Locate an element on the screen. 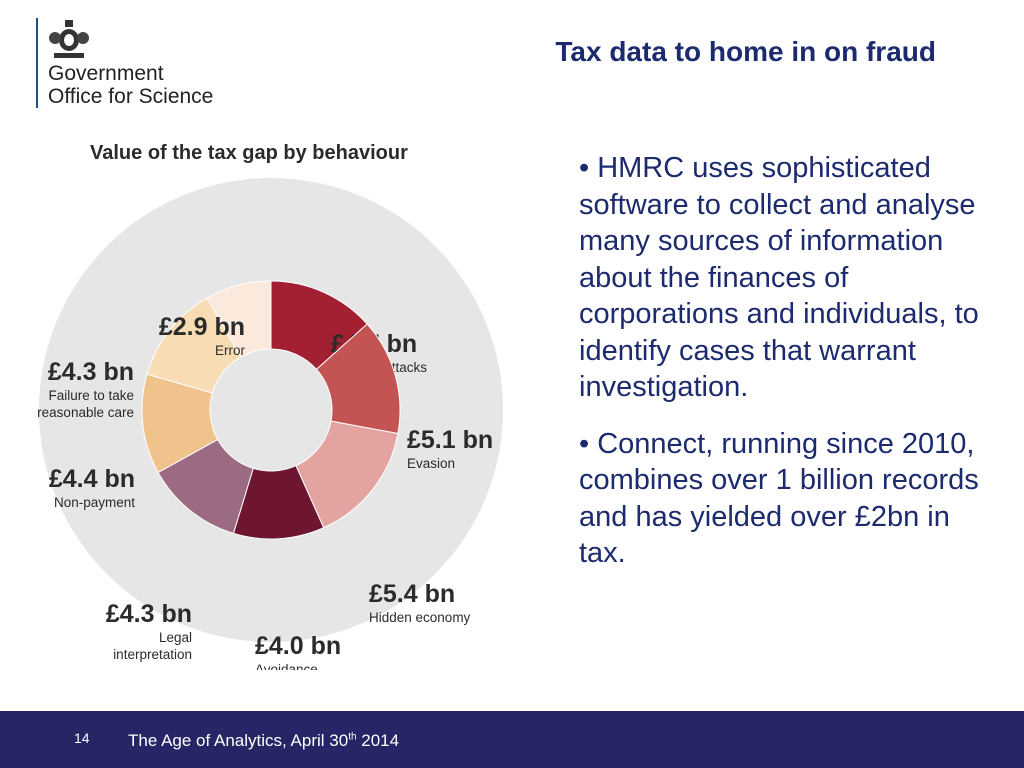  org-name: Government Office for Science is located at coordinates (130, 85).